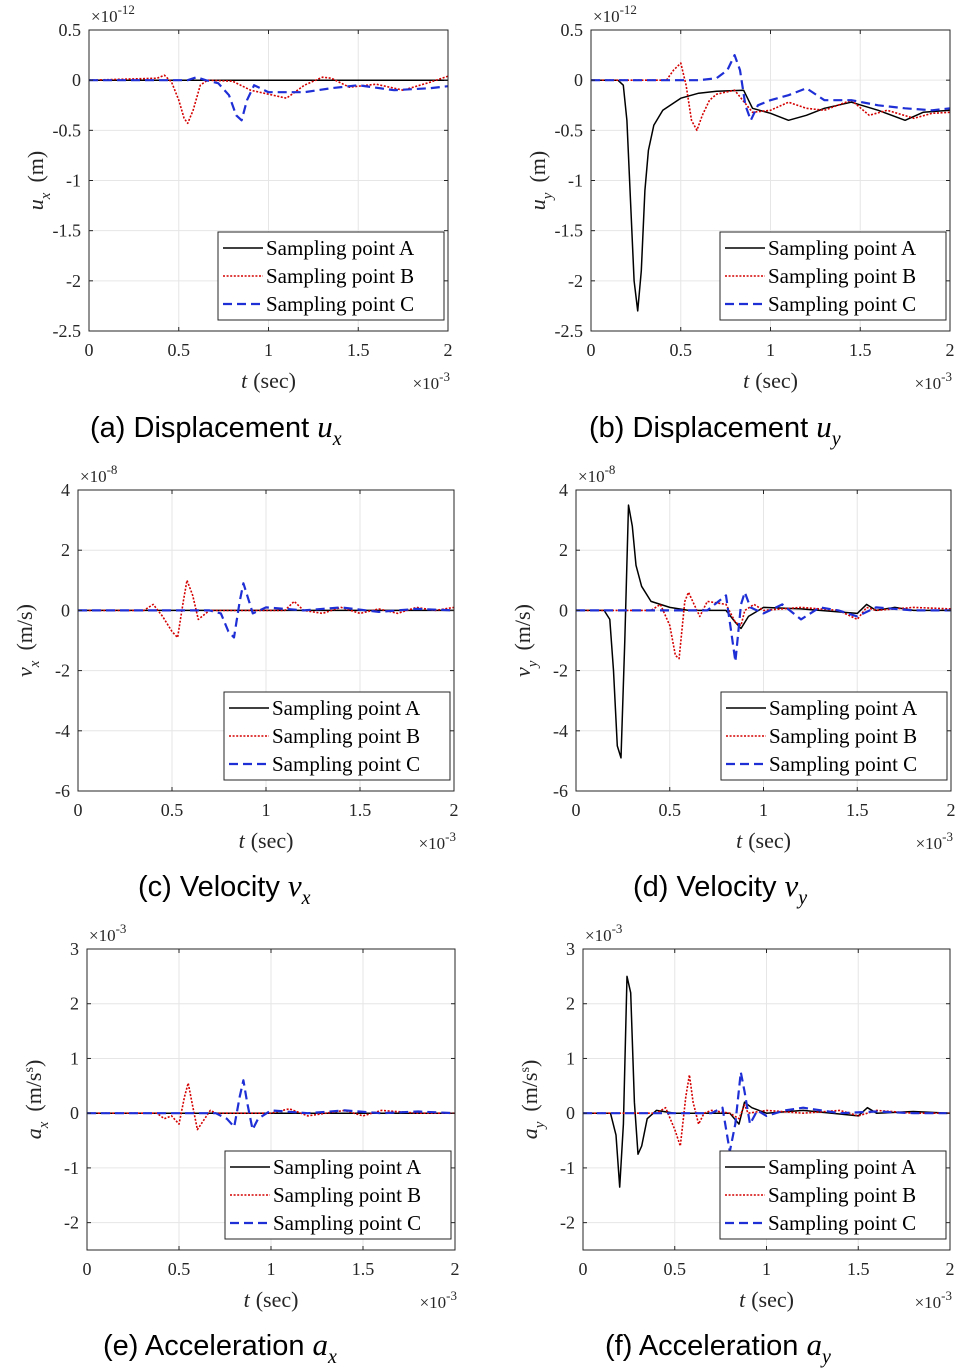 This screenshot has width=968, height=1369. What do you see at coordinates (113, 14) in the screenshot?
I see `y-exponent-label: ×10⁻¹²` at bounding box center [113, 14].